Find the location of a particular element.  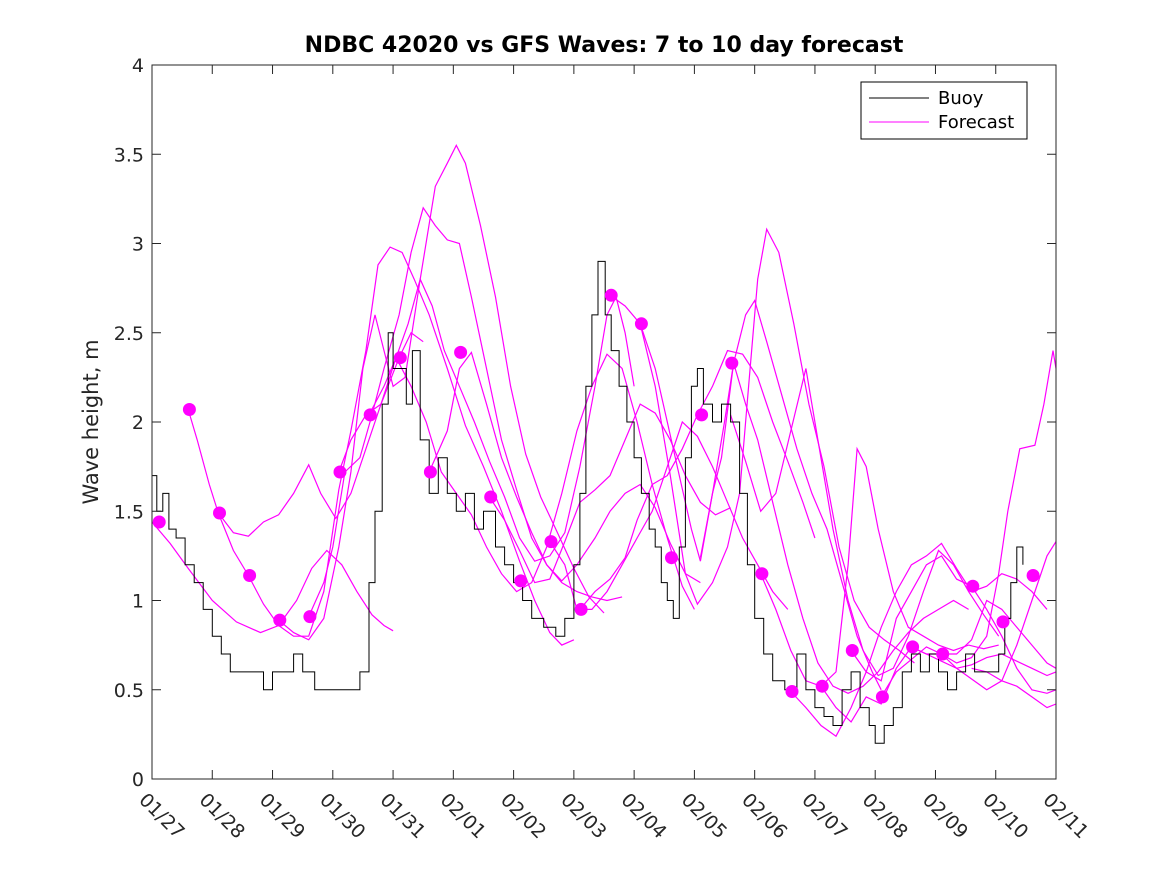

legend-box is located at coordinates (944, 110).